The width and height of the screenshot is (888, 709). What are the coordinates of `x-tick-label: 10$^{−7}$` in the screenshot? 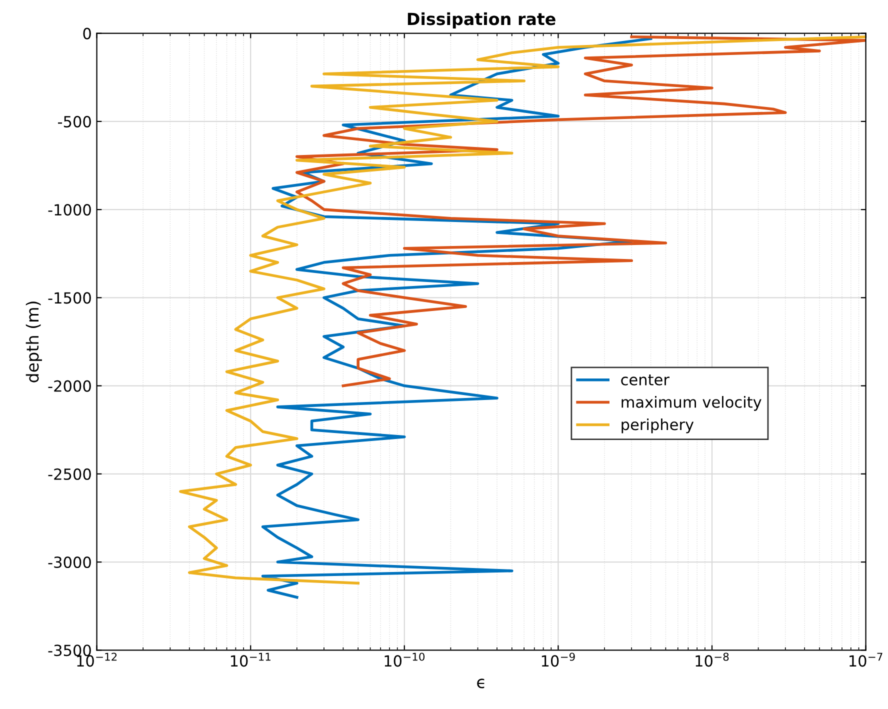 It's located at (866, 659).